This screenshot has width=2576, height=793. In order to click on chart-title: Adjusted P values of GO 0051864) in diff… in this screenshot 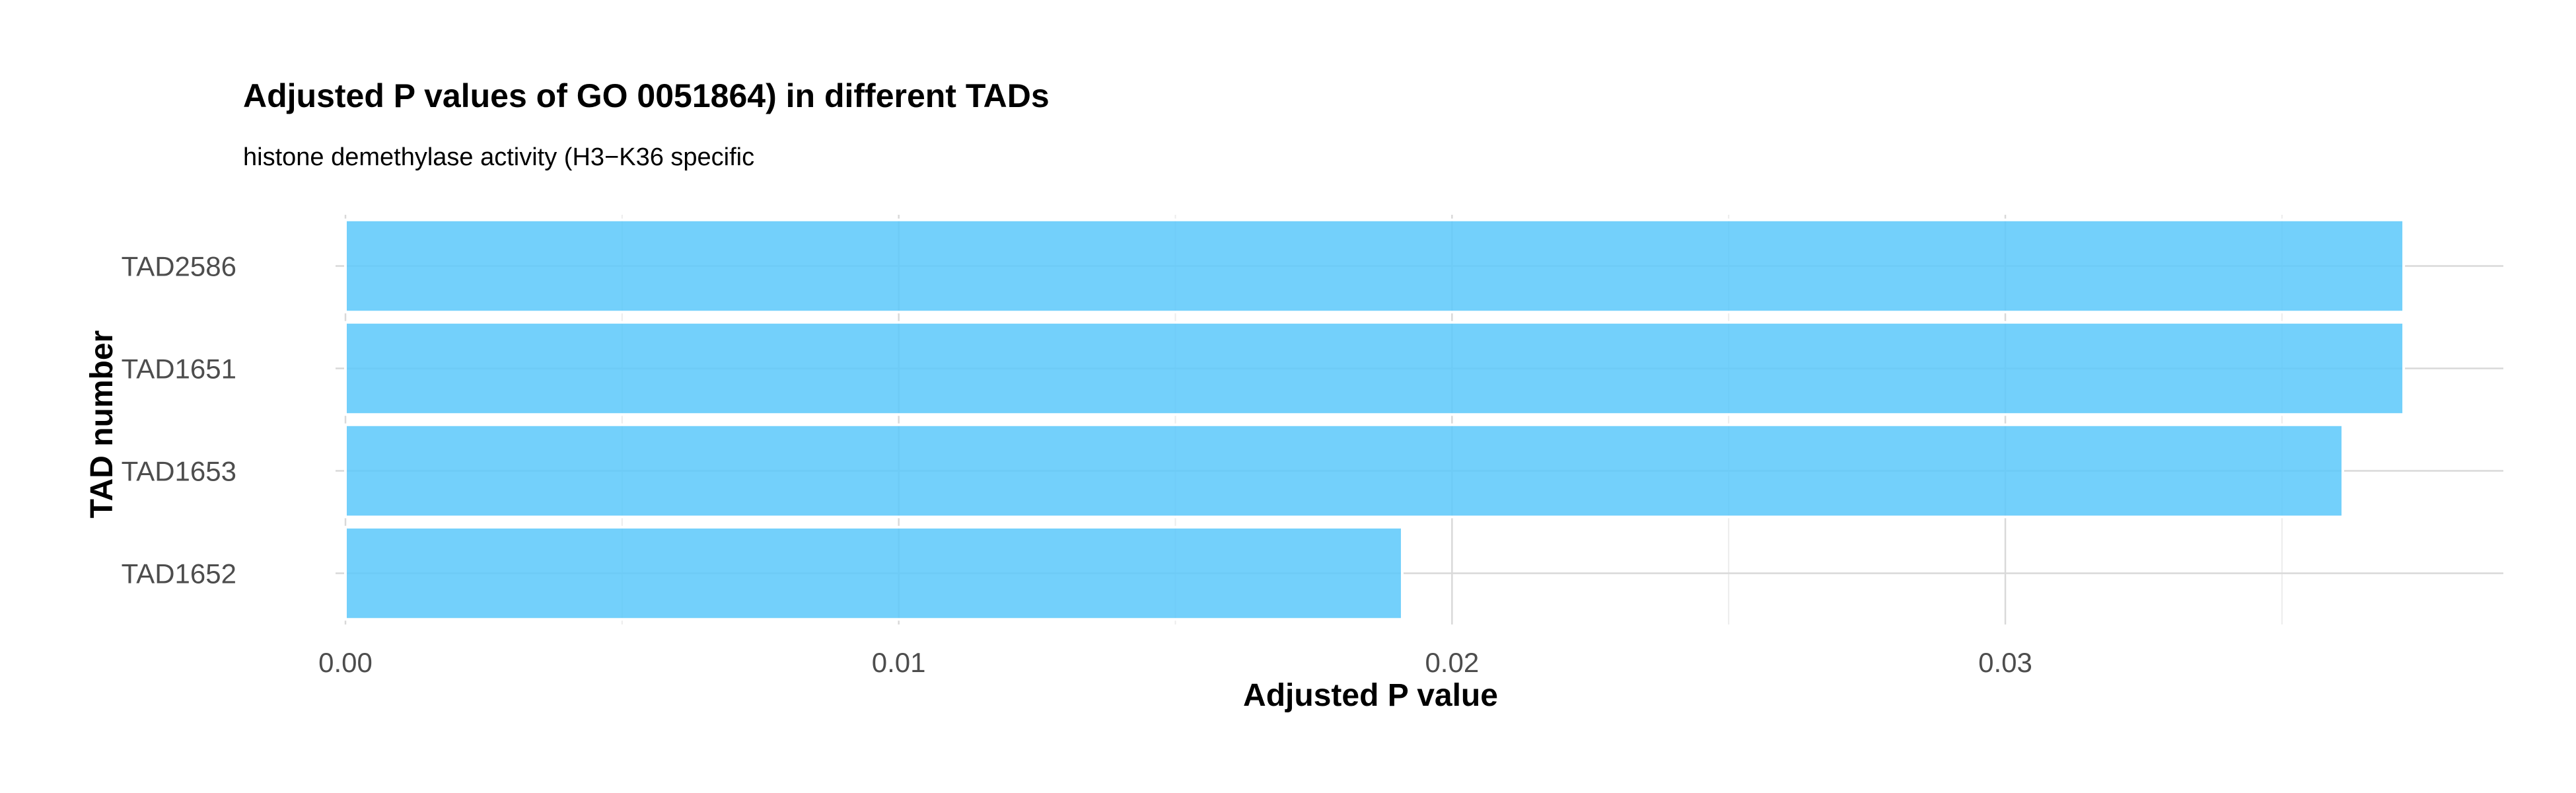, I will do `click(647, 96)`.